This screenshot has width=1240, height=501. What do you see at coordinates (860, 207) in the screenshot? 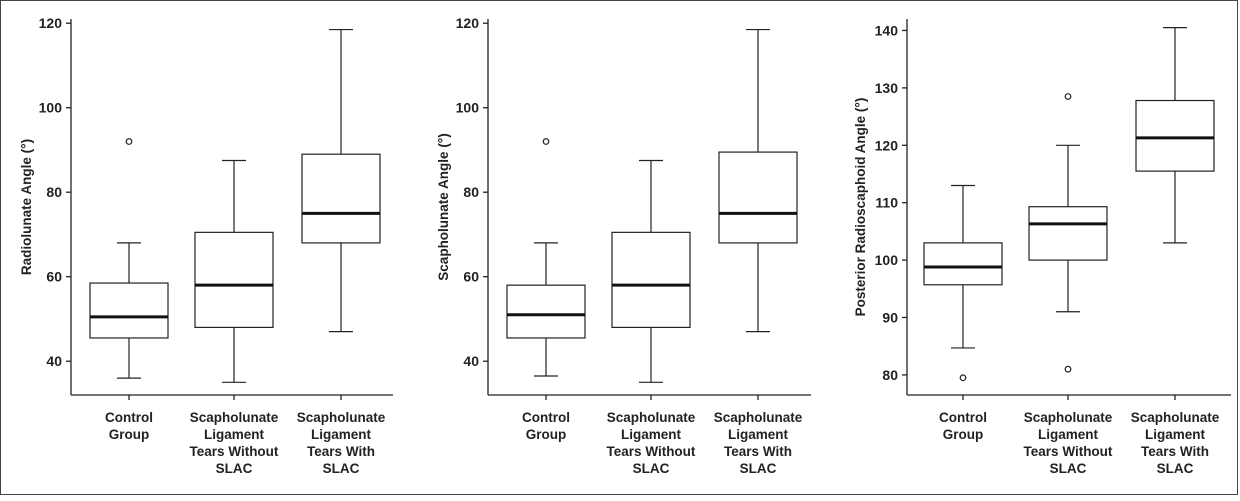
I see `y-axis-title: Posterior Radioscaphoid Angle (°)` at bounding box center [860, 207].